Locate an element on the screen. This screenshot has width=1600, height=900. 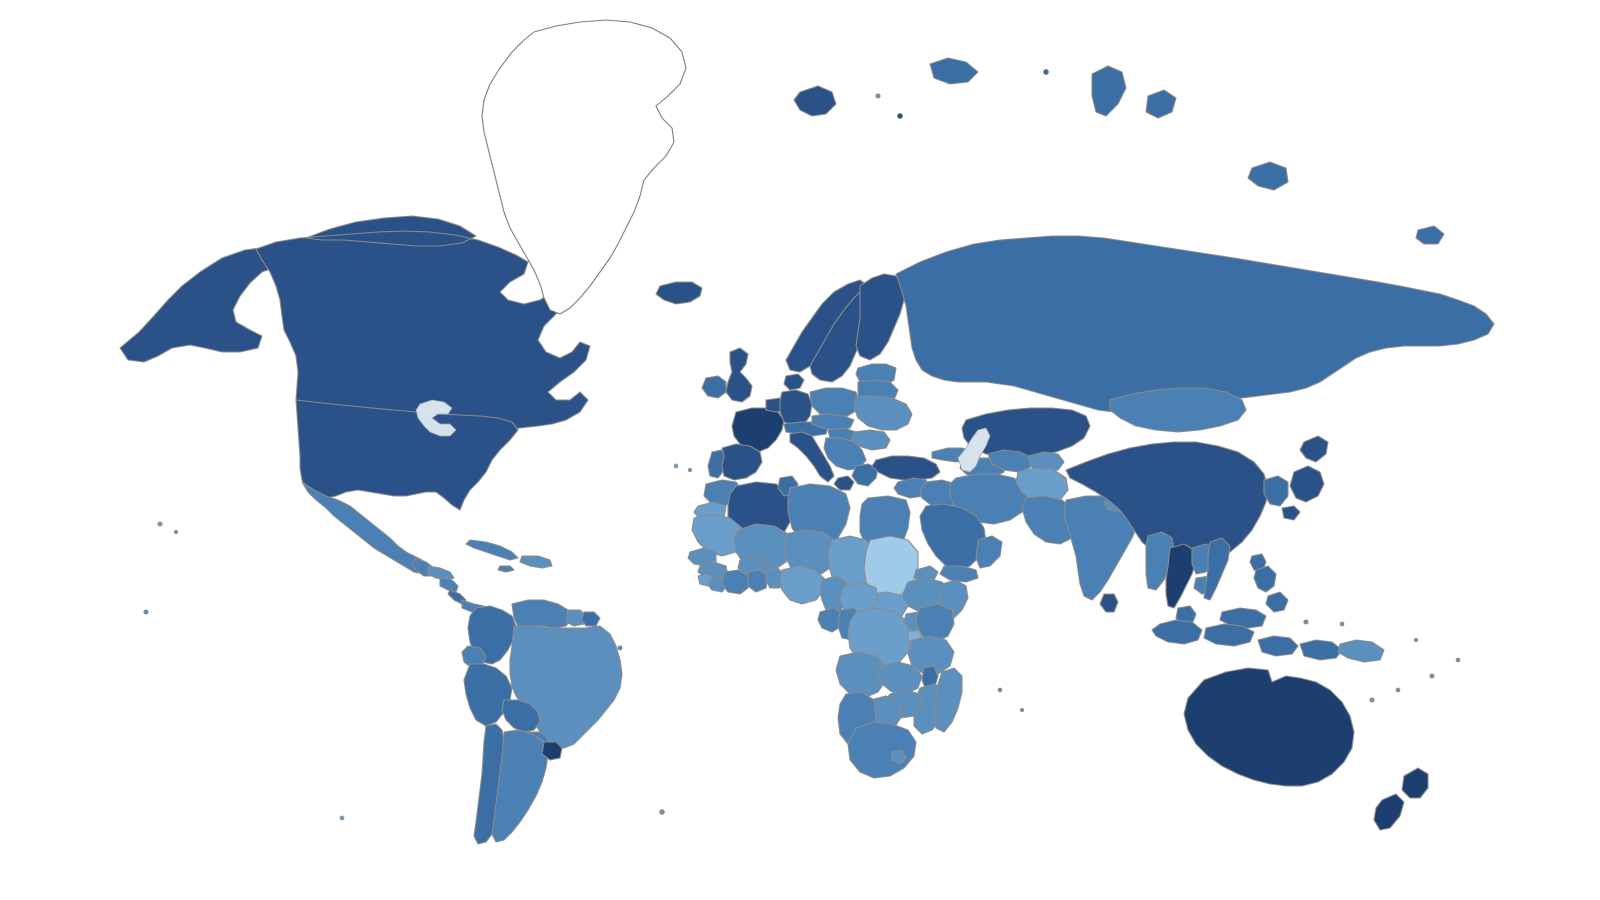
country-ukraine: Ukraine is located at coordinates (883, 413).